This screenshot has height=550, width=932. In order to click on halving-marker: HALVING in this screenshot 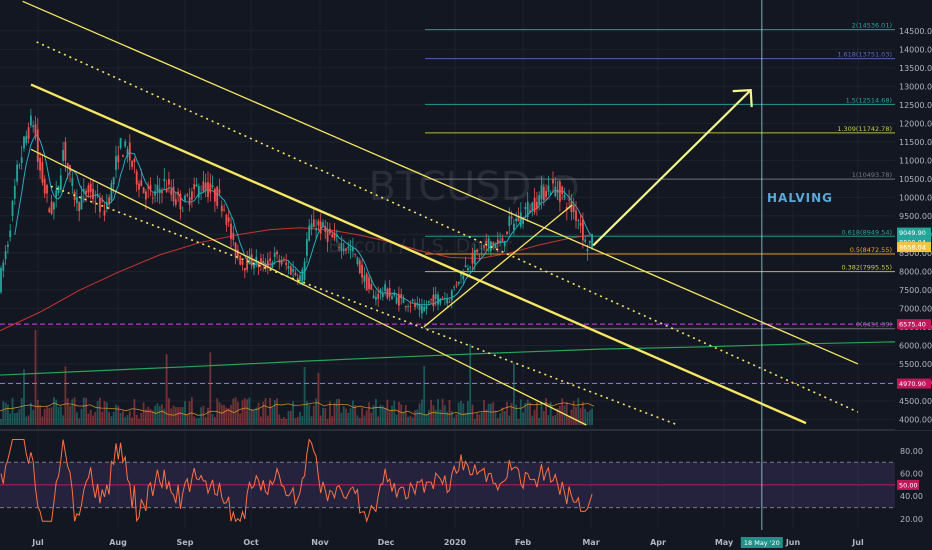, I will do `click(796, 269)`.